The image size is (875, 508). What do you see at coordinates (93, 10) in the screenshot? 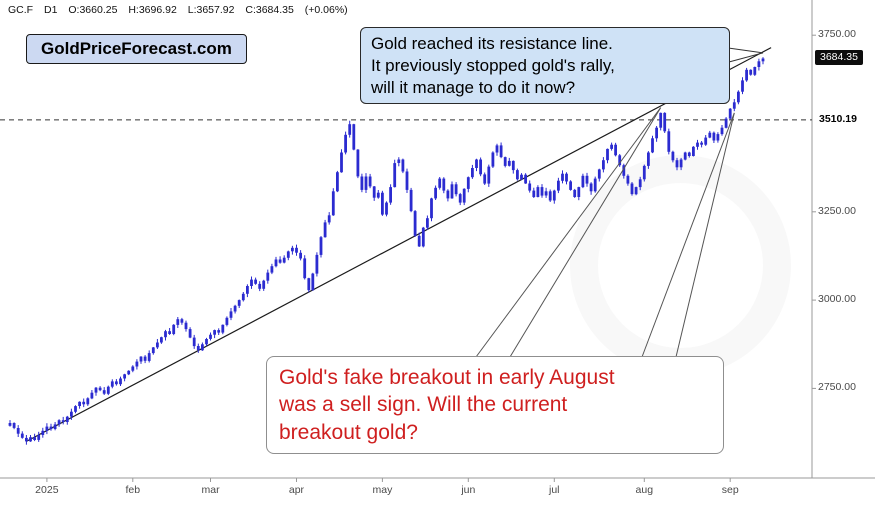
I see `open-value: O:3660.25` at bounding box center [93, 10].